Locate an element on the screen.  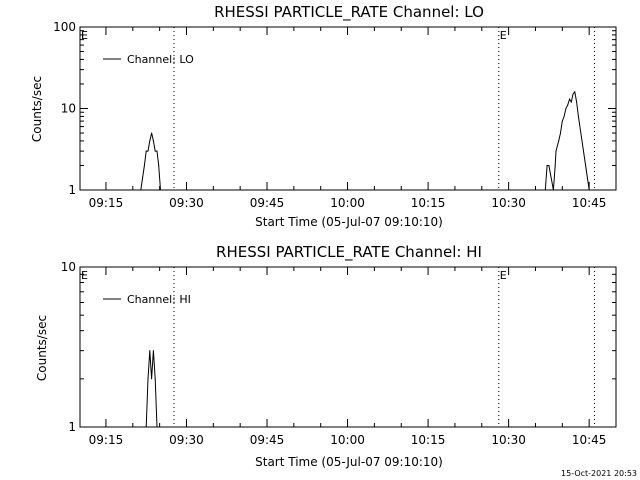
legend: Channel: LO is located at coordinates (148, 59).